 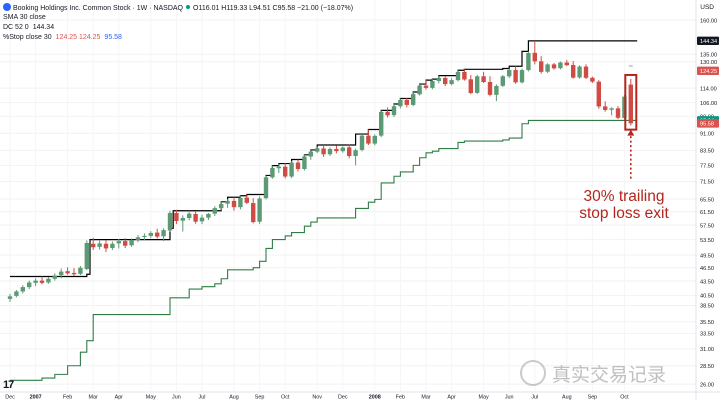 I want to click on x-tick-label: Nov, so click(x=317, y=397).